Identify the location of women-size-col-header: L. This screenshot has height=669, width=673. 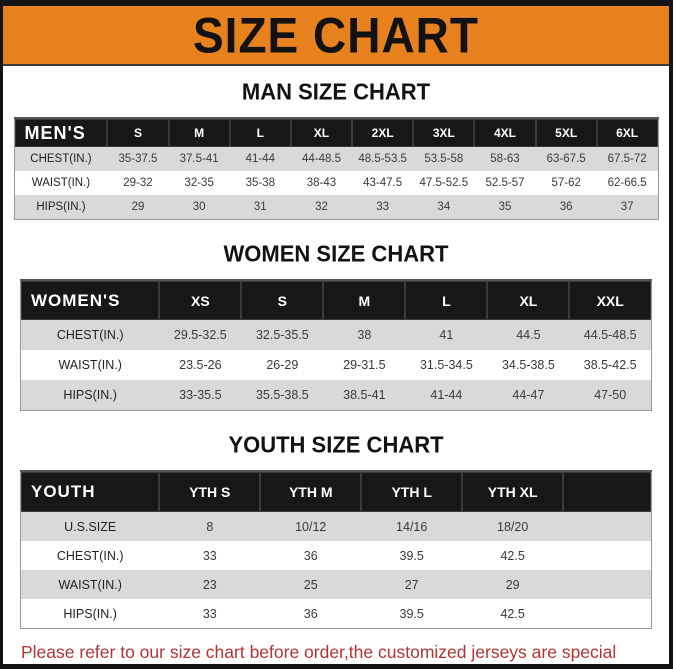
(446, 300).